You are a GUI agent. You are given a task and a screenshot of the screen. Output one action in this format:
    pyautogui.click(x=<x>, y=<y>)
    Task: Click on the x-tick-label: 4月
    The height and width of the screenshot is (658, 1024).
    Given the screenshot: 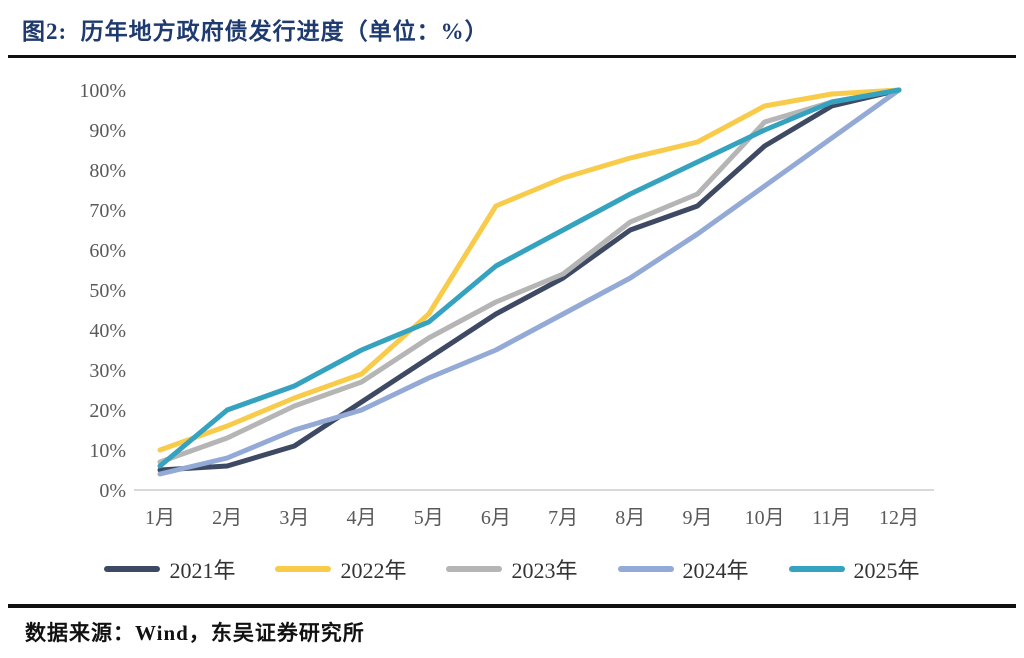 What is the action you would take?
    pyautogui.click(x=362, y=518)
    